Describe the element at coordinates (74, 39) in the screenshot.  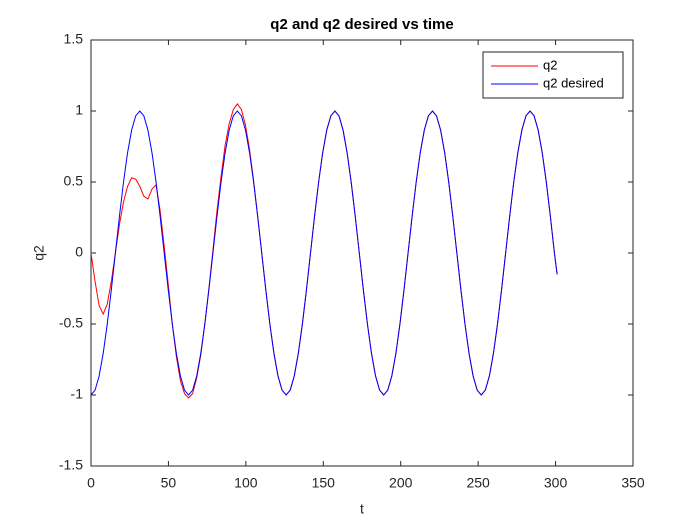
I see `y-tick-label: 1.5` at that location.